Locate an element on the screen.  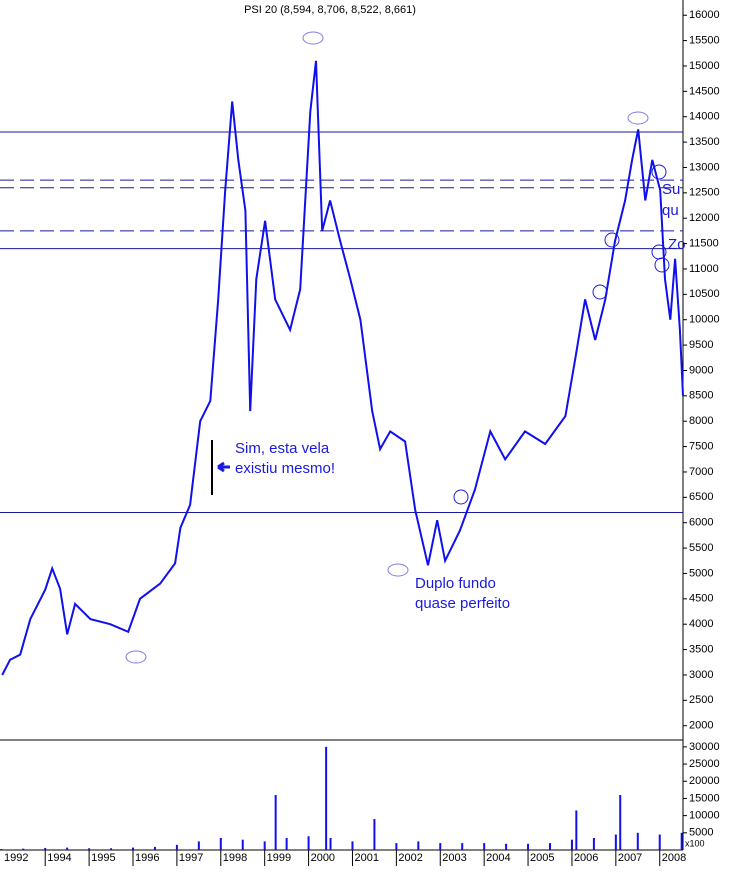
volume-tick-label: 20000 is located at coordinates (704, 781).